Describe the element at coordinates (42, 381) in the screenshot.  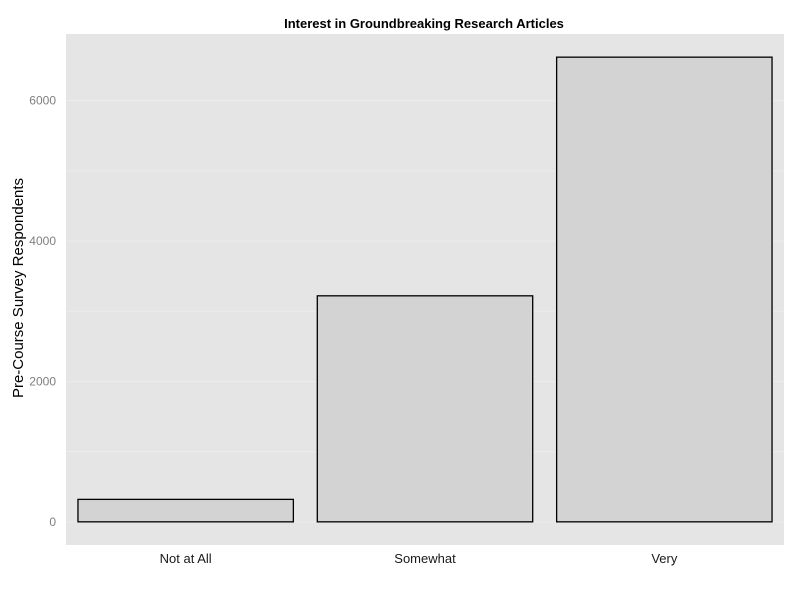
I see `y-tick-label: 2000` at that location.